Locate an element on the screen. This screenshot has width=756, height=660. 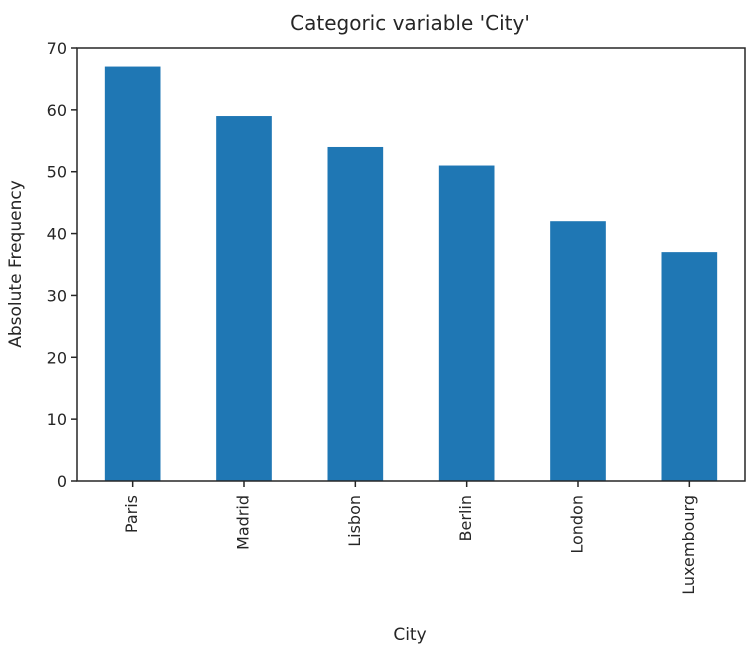
x-tick-label-madrid: Madrid is located at coordinates (243, 522).